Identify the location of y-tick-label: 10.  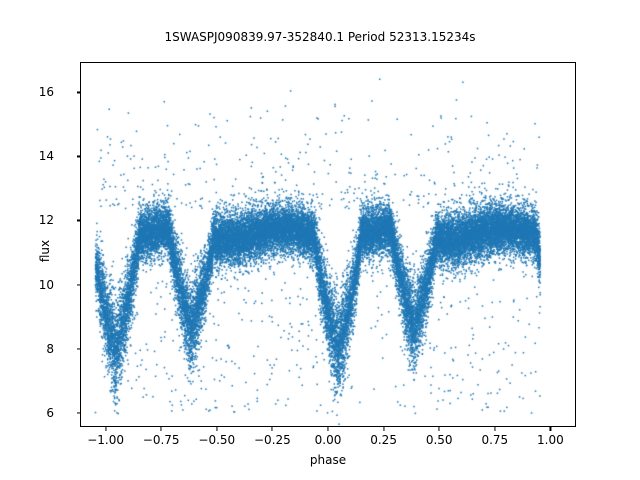
(46, 284).